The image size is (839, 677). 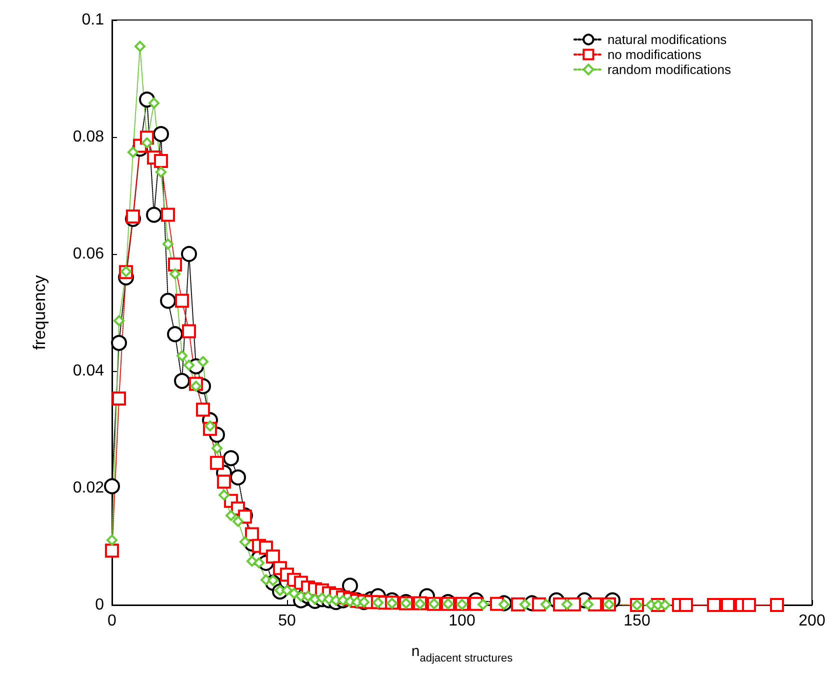 What do you see at coordinates (462, 621) in the screenshot?
I see `x-tick-label: 100` at bounding box center [462, 621].